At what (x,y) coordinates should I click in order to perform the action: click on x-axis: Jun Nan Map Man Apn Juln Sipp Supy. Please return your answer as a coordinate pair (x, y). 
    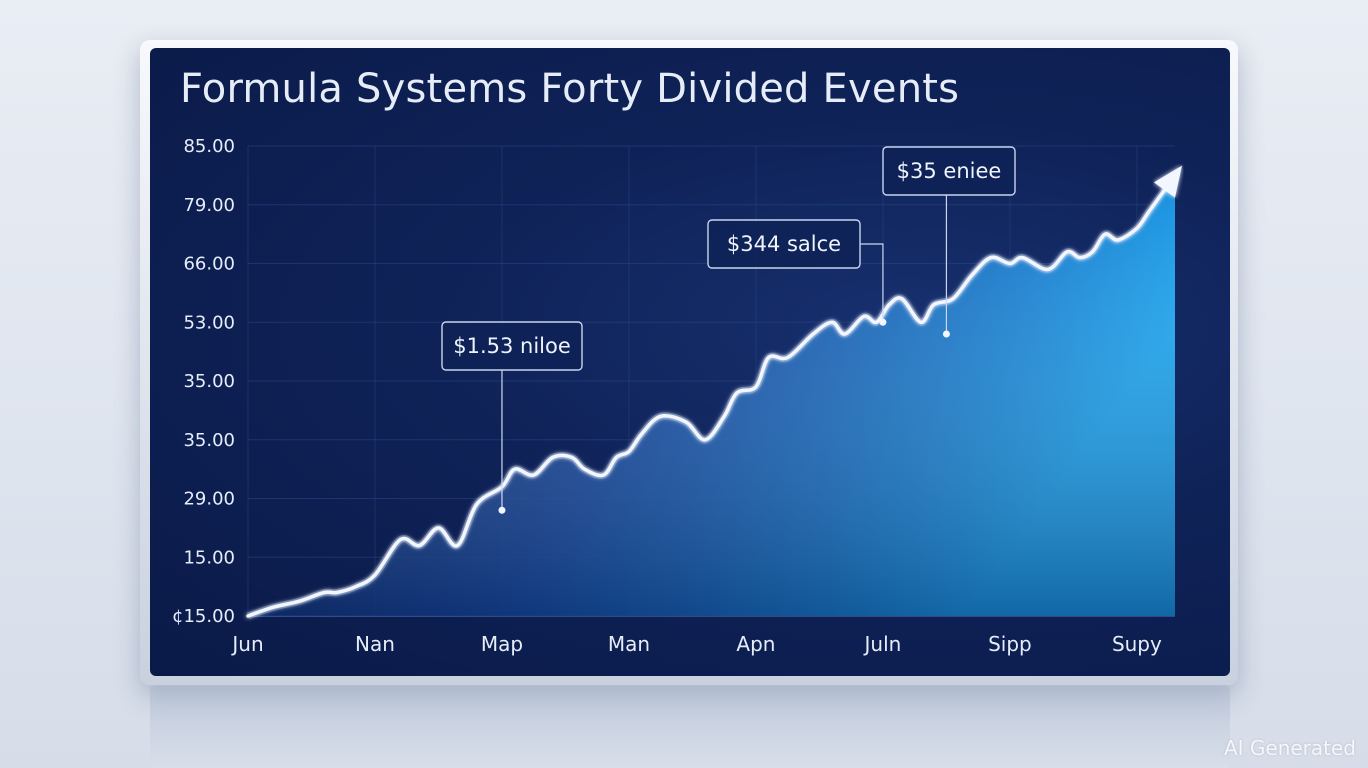
    Looking at the image, I should click on (696, 644).